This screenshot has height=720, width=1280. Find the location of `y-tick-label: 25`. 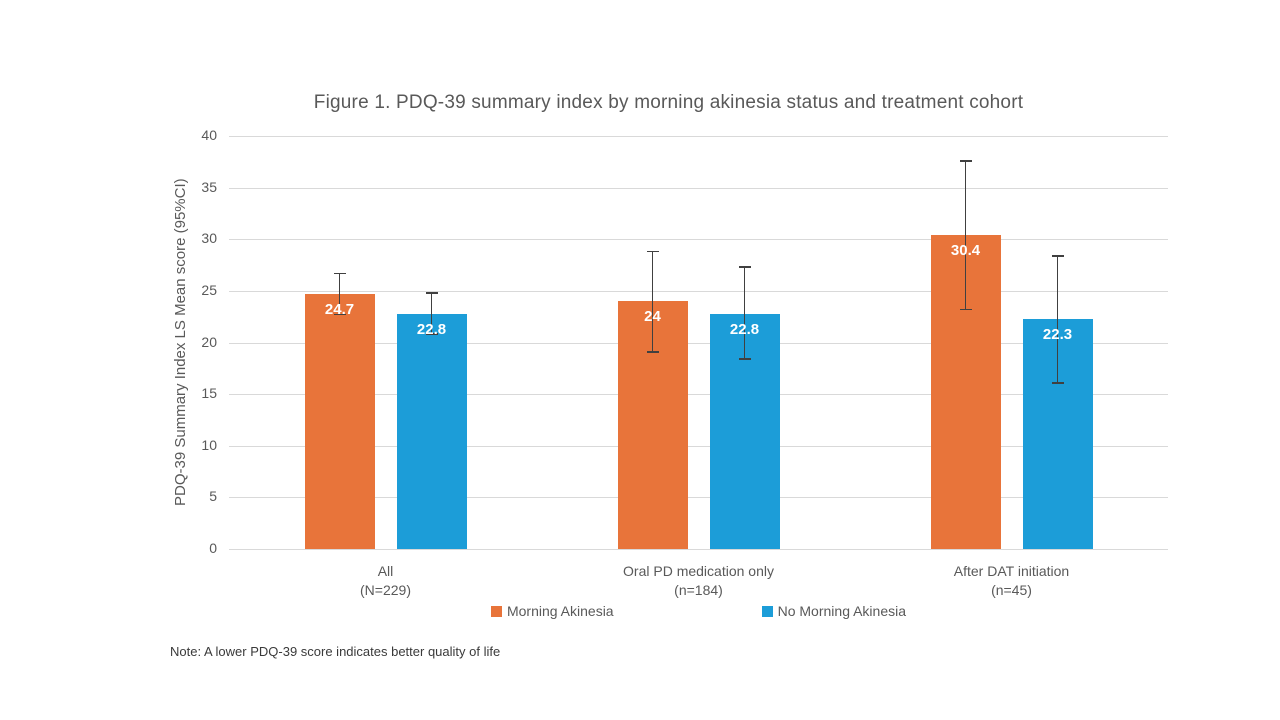

y-tick-label: 25 is located at coordinates (209, 289).